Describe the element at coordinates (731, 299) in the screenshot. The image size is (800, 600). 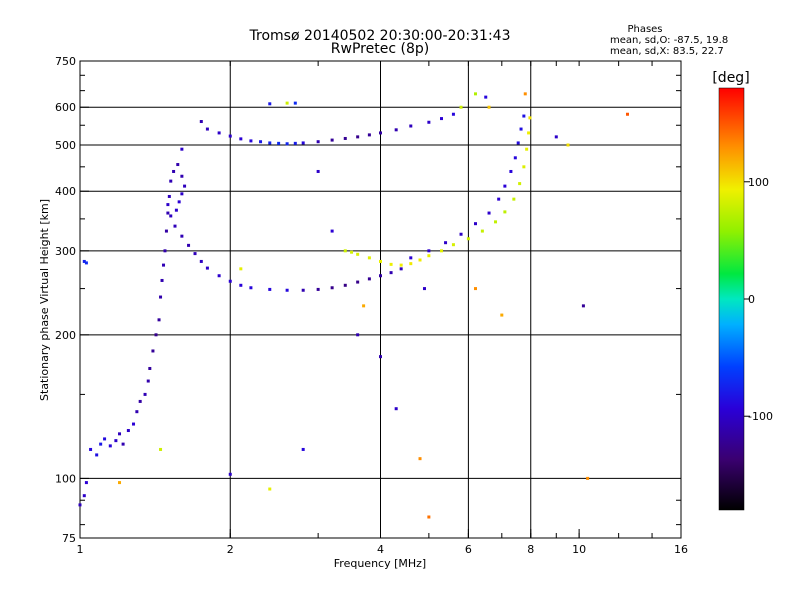
I see `colorbar-gradient` at that location.